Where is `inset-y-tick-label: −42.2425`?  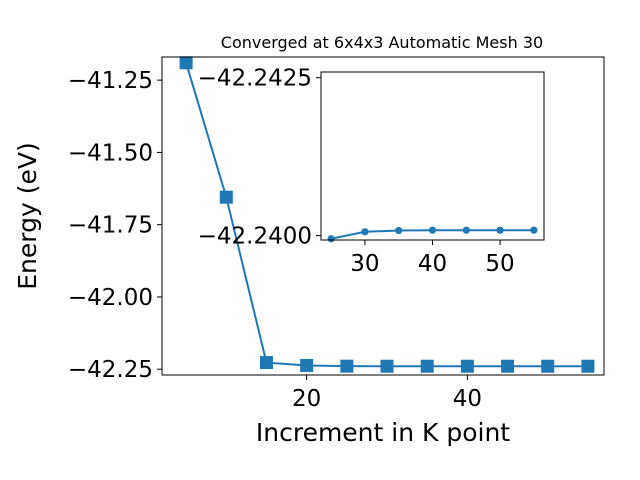 inset-y-tick-label: −42.2425 is located at coordinates (255, 79).